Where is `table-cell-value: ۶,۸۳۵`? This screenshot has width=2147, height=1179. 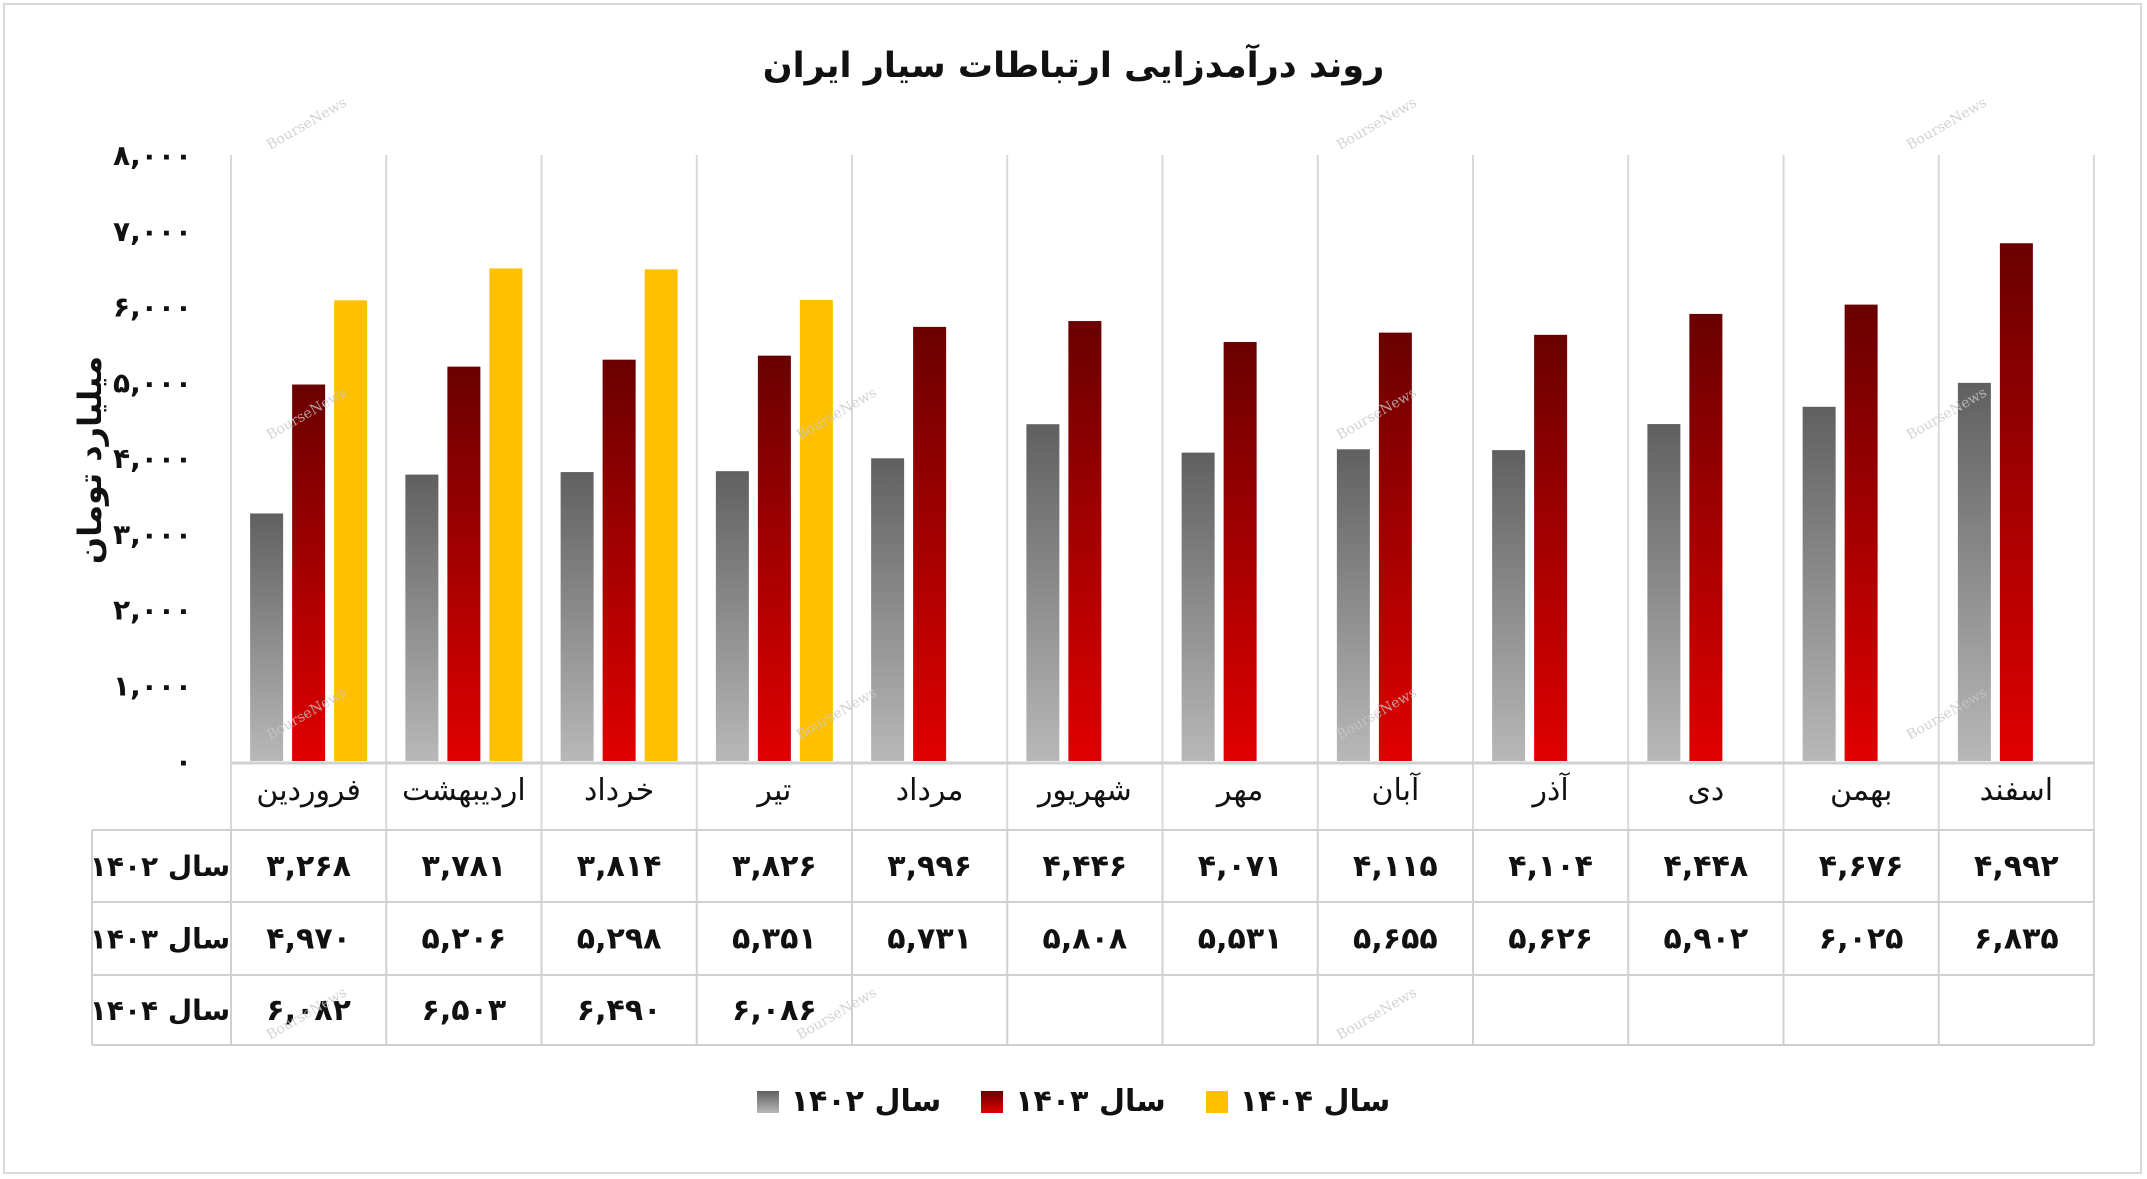
table-cell-value: ۶,۸۳۵ is located at coordinates (2016, 939).